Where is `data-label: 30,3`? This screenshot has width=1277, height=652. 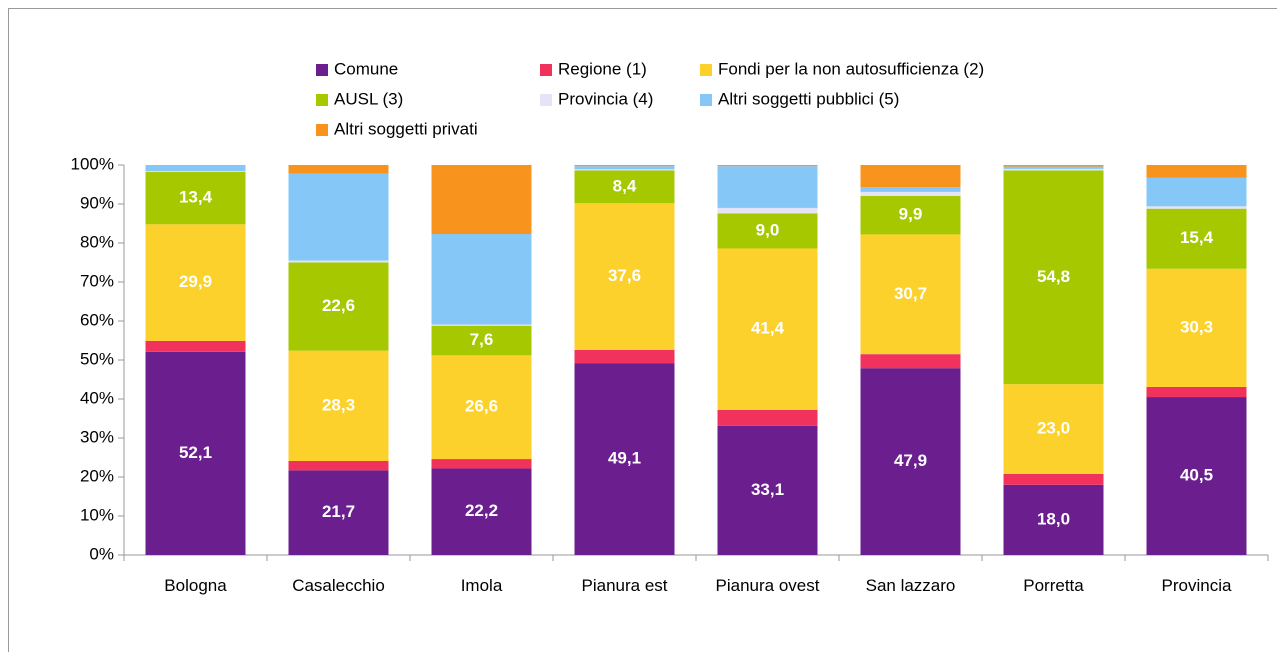 data-label: 30,3 is located at coordinates (1196, 326).